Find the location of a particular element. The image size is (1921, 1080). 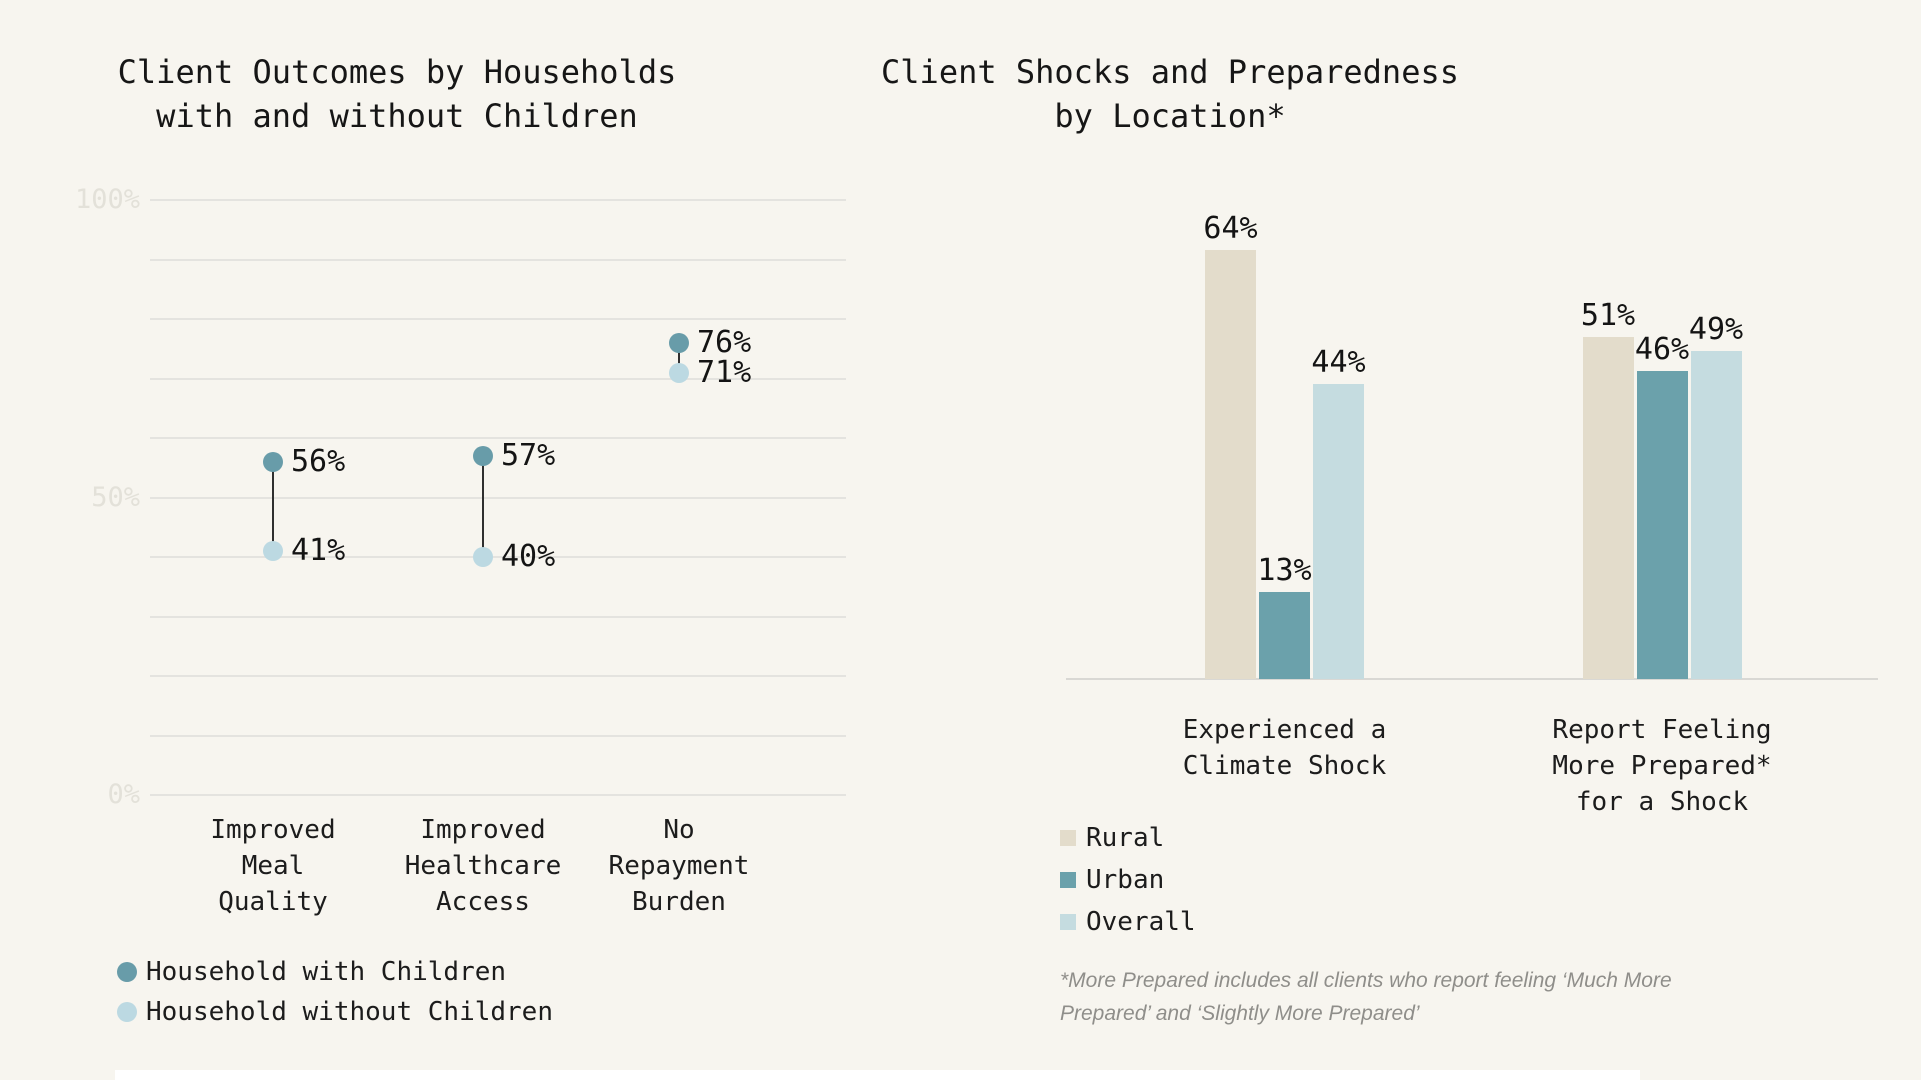

legend-item-household-without-children: Household without Children is located at coordinates (335, 1012).